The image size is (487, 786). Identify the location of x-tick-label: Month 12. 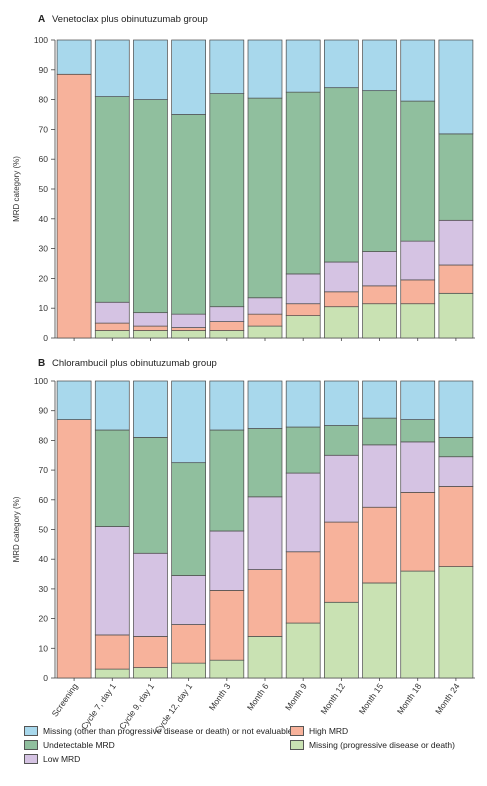
(332, 698).